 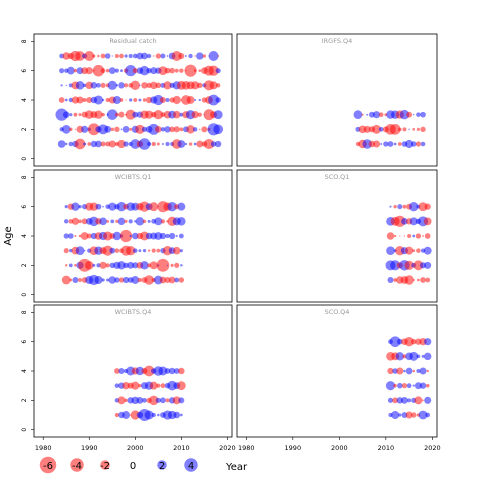 I want to click on x-tick-label: 1990, so click(x=89, y=448).